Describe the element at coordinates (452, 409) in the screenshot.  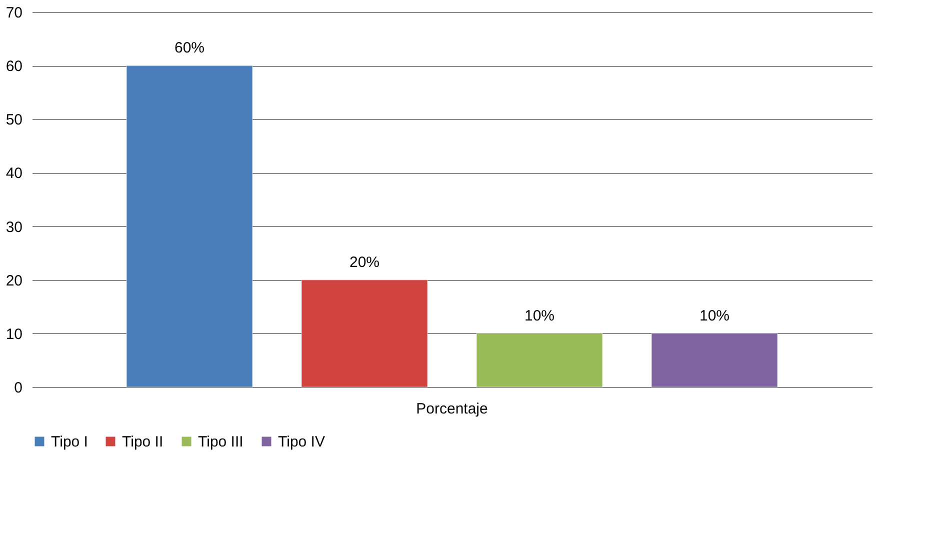
I see `x-tick-label: Porcentaje` at that location.